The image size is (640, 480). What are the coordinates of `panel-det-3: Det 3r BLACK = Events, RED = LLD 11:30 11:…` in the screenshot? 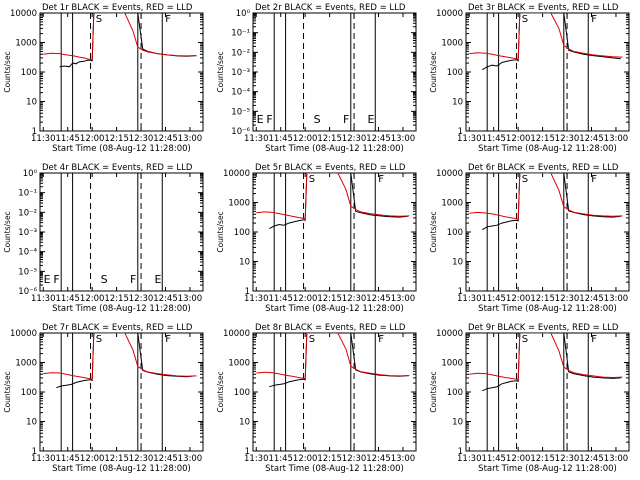 It's located at (529, 78).